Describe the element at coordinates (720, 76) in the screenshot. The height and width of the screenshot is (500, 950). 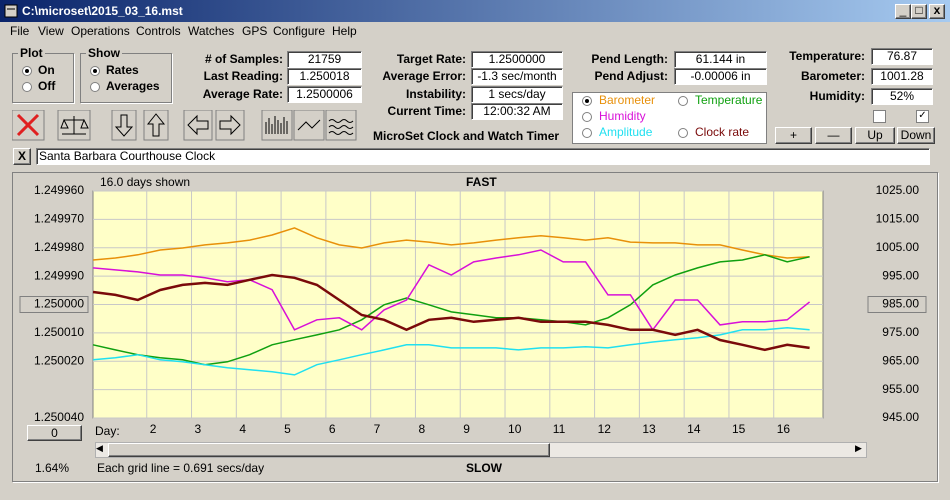
I see `field-value: -0.00006 in` at that location.